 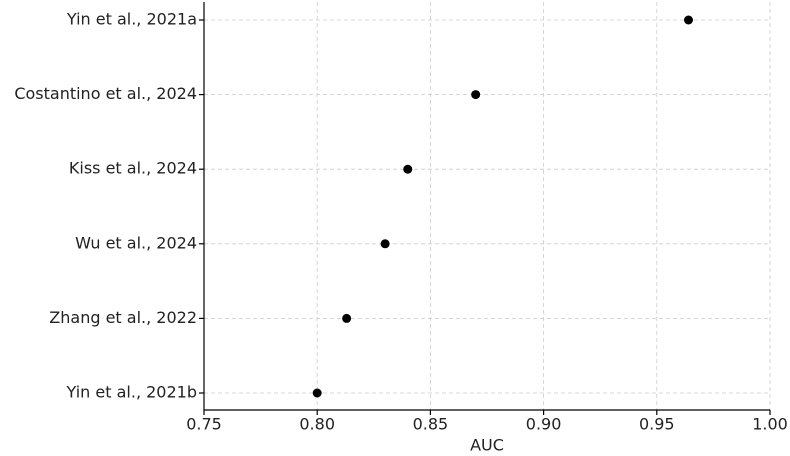 I want to click on x-tick-label: 0.75, so click(x=204, y=424).